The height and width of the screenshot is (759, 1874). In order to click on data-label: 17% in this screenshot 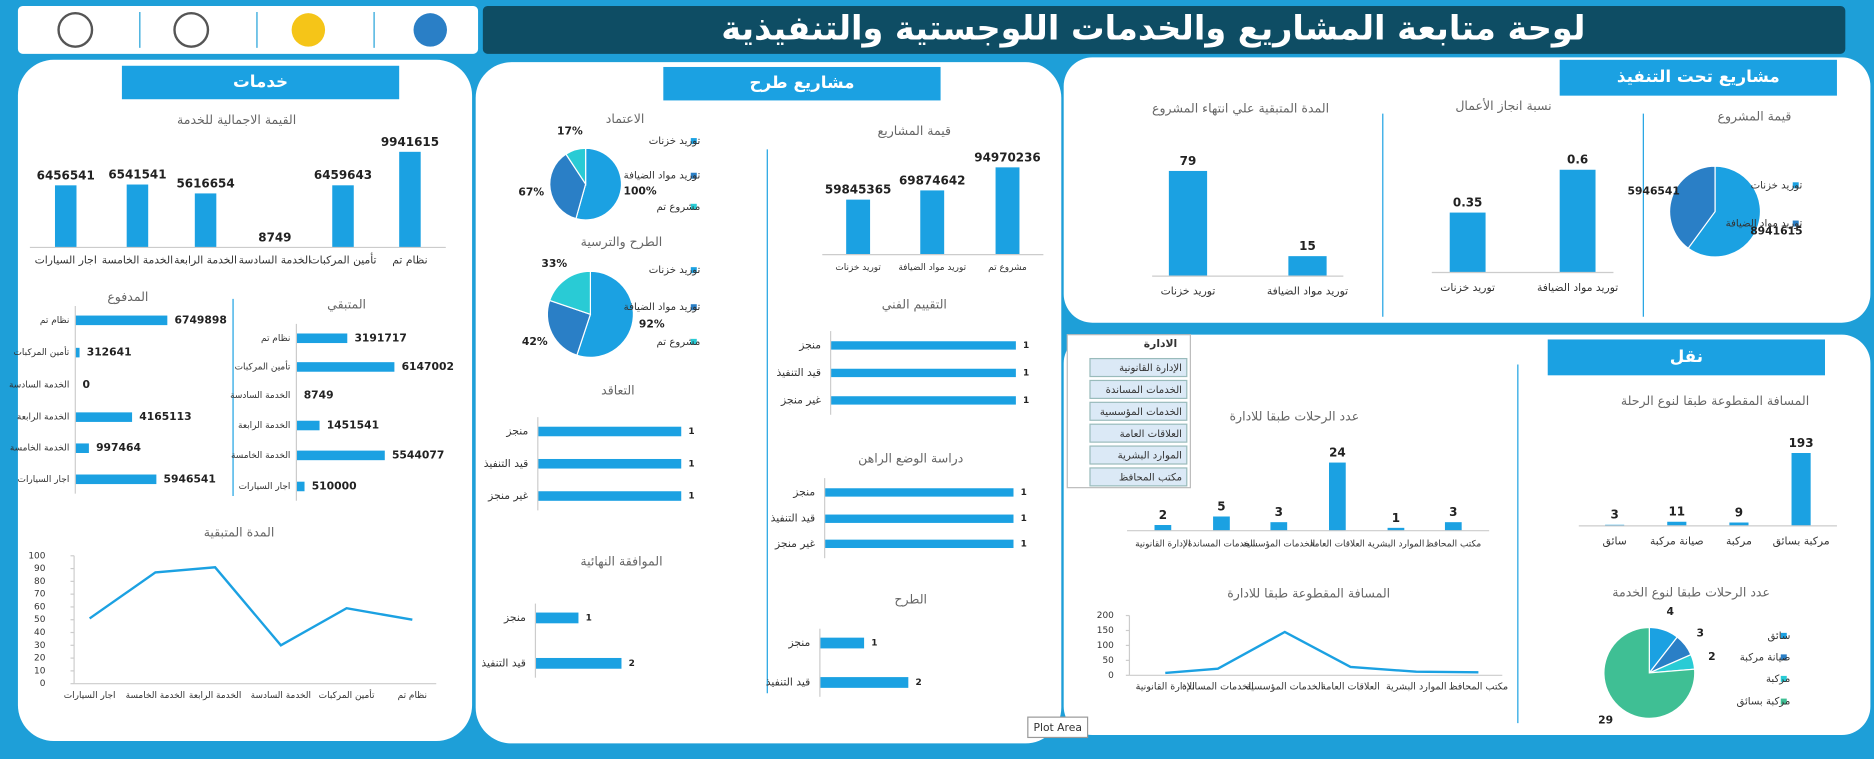, I will do `click(570, 130)`.